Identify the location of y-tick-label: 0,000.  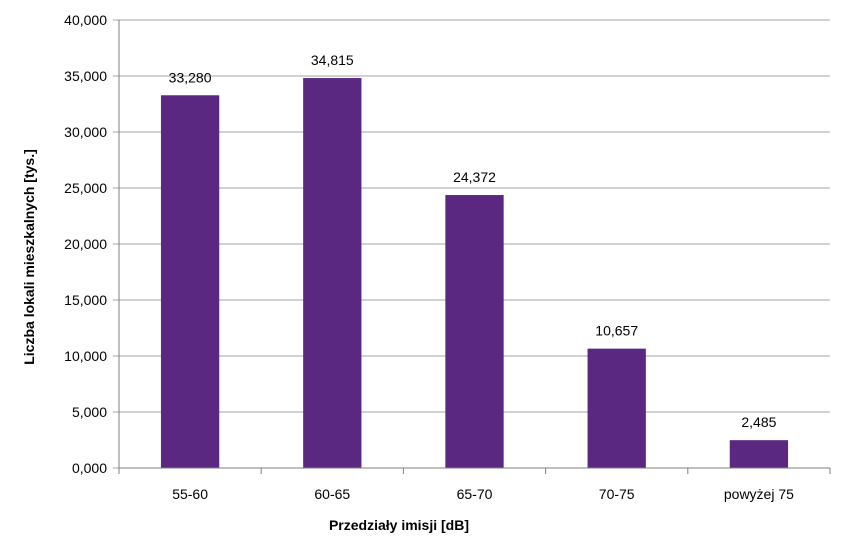
(89, 468).